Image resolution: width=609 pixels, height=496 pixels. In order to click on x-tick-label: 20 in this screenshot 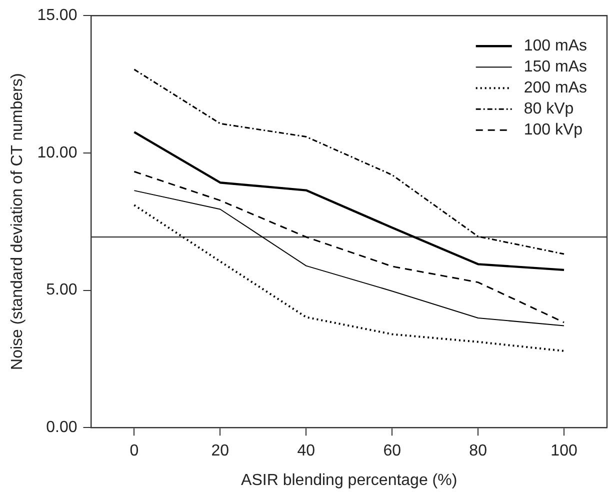, I will do `click(220, 451)`.